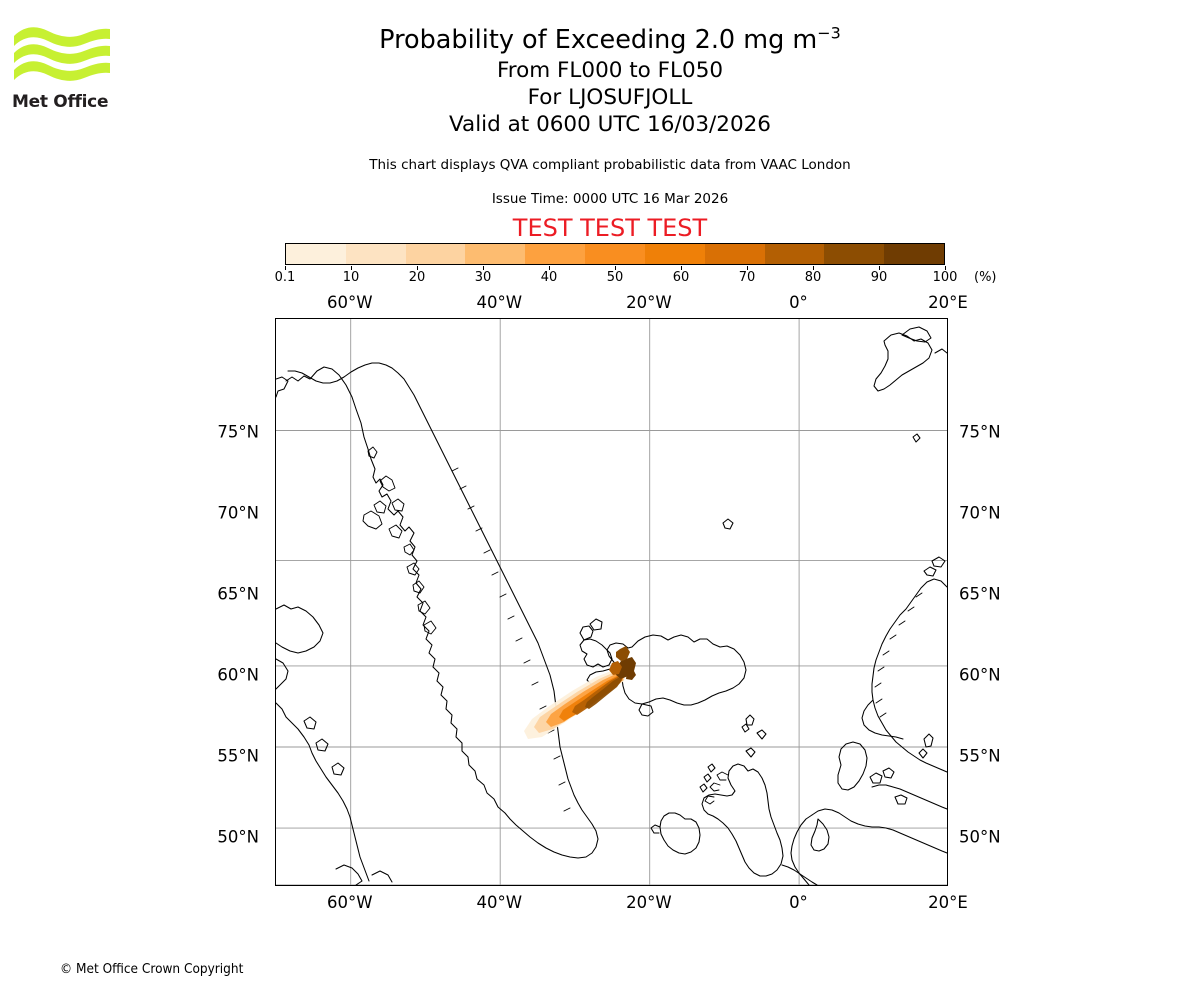  Describe the element at coordinates (417, 277) in the screenshot. I see `colorbar-ticklabel: 20` at that location.